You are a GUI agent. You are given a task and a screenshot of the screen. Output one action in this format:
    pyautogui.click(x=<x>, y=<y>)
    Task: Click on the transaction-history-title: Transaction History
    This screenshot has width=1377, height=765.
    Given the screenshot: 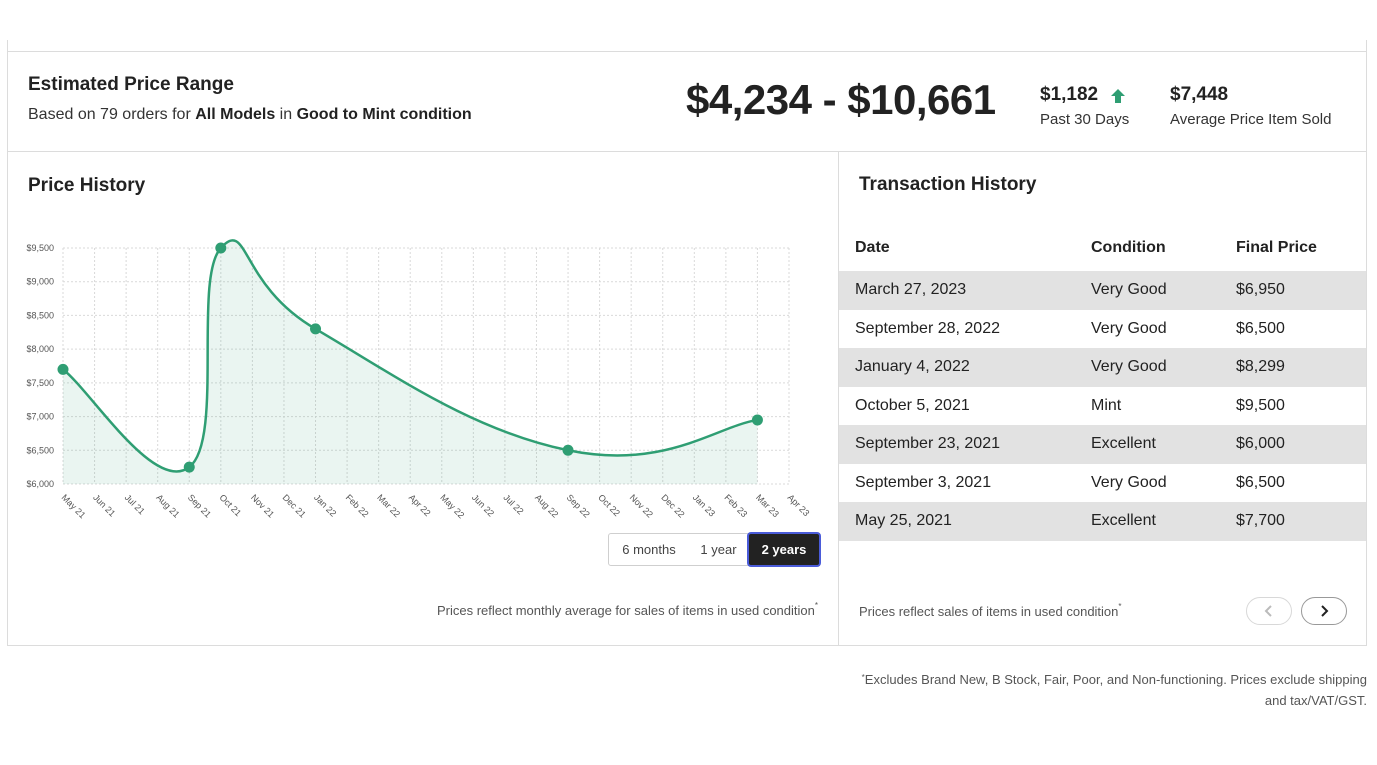 What is the action you would take?
    pyautogui.click(x=948, y=184)
    